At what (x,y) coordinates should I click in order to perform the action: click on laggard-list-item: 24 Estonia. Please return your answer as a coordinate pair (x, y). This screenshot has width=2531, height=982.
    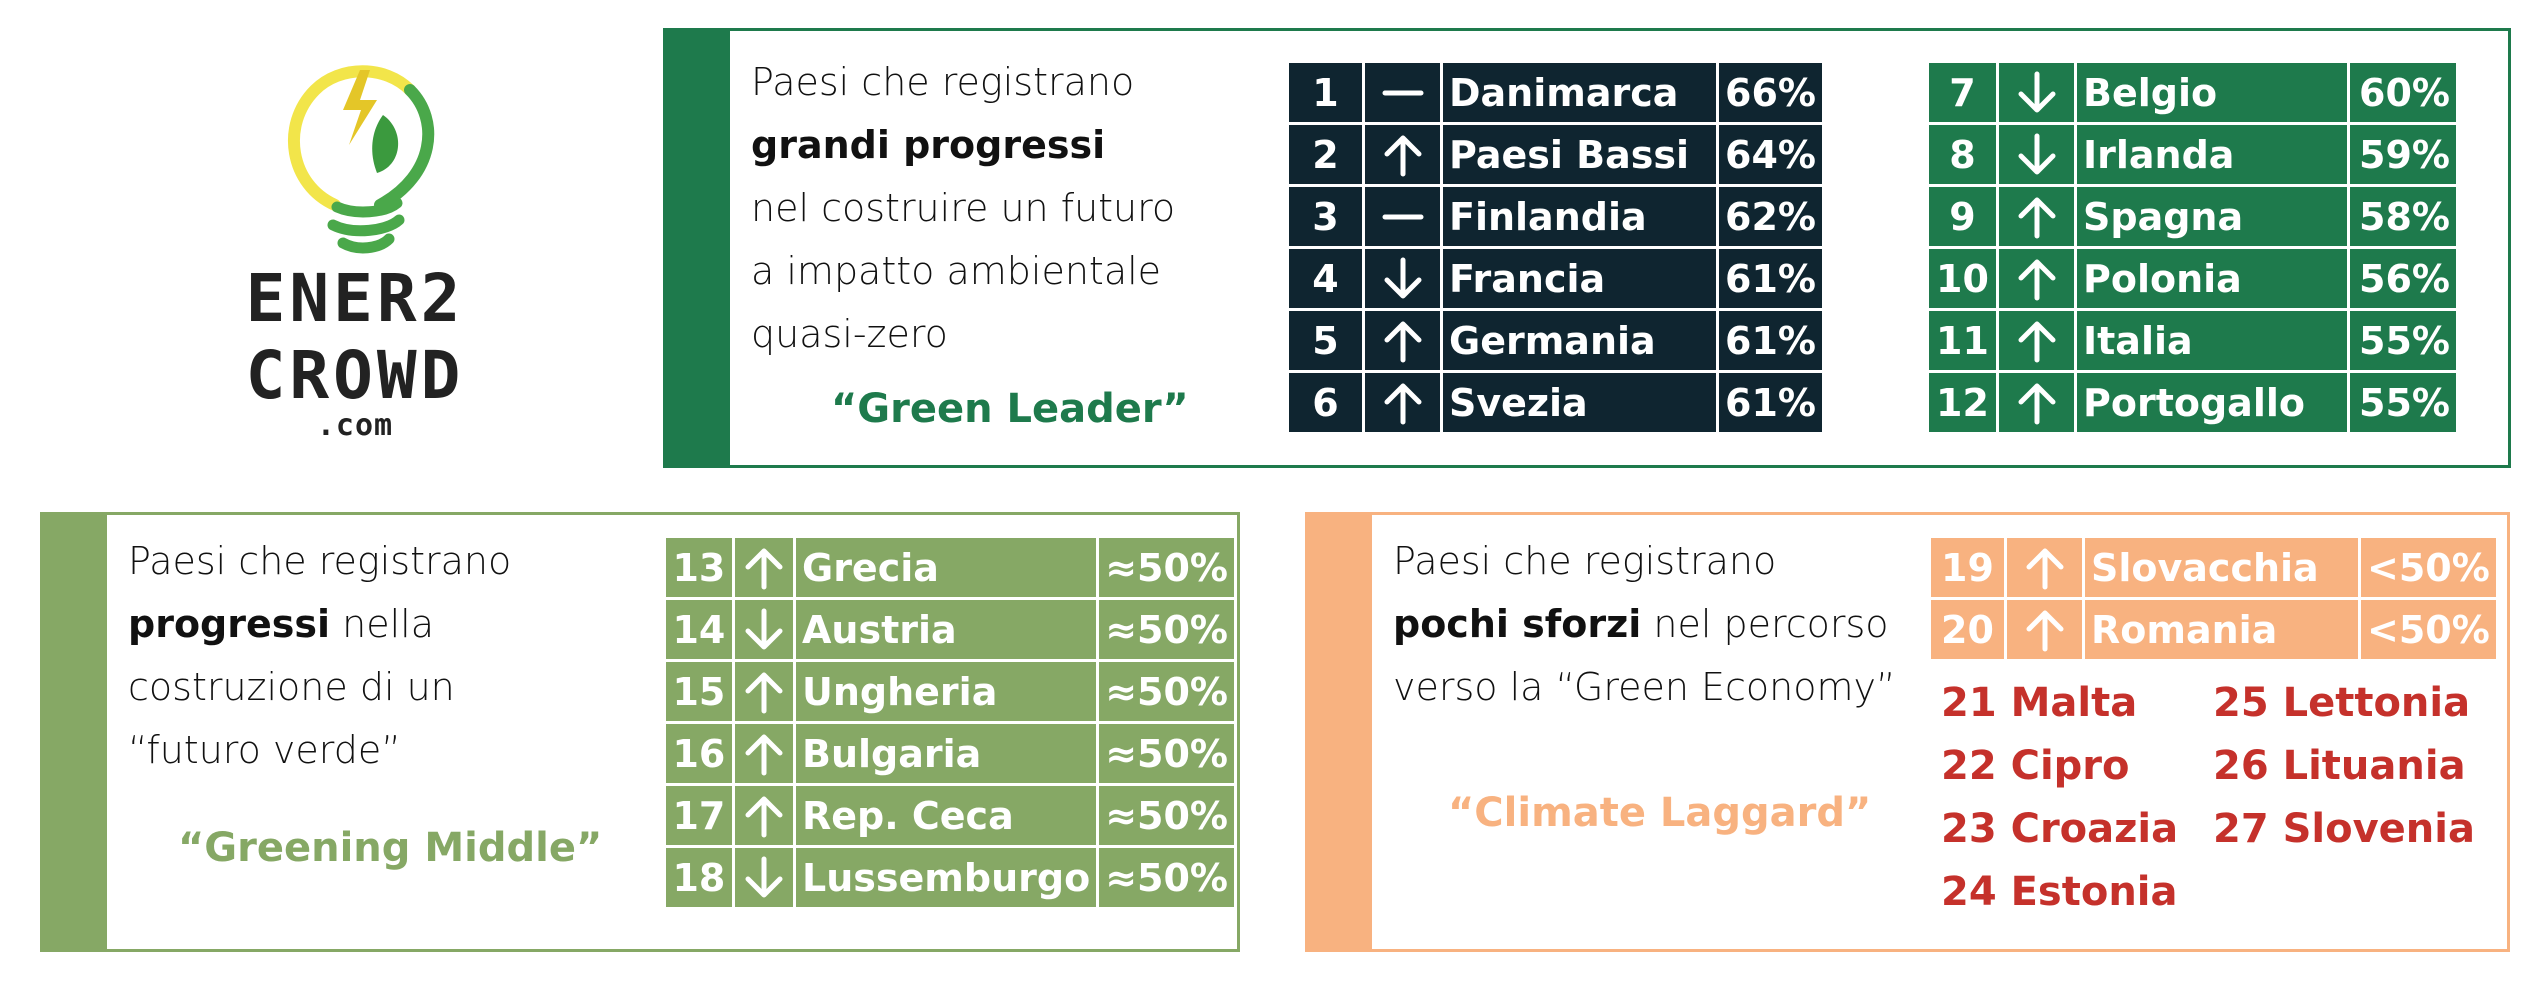
    Looking at the image, I should click on (2059, 892).